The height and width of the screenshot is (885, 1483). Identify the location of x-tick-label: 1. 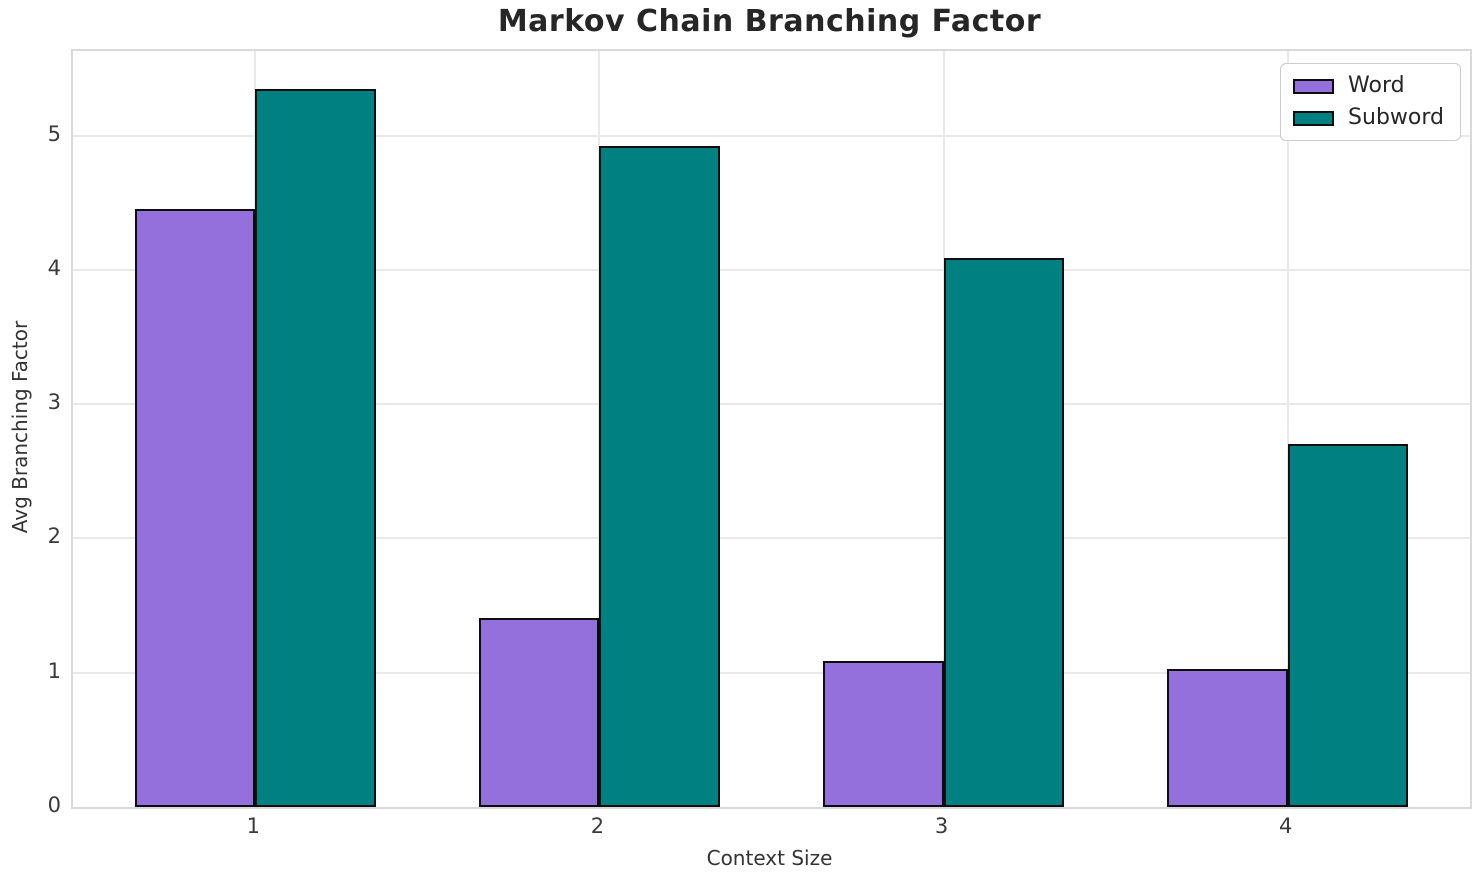
(253, 826).